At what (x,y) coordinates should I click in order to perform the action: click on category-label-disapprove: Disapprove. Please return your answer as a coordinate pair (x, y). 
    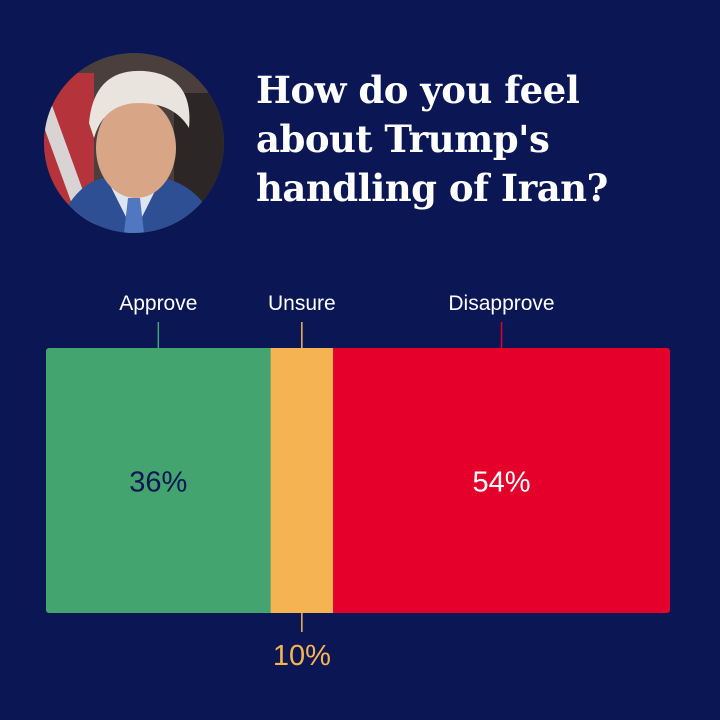
    Looking at the image, I should click on (501, 303).